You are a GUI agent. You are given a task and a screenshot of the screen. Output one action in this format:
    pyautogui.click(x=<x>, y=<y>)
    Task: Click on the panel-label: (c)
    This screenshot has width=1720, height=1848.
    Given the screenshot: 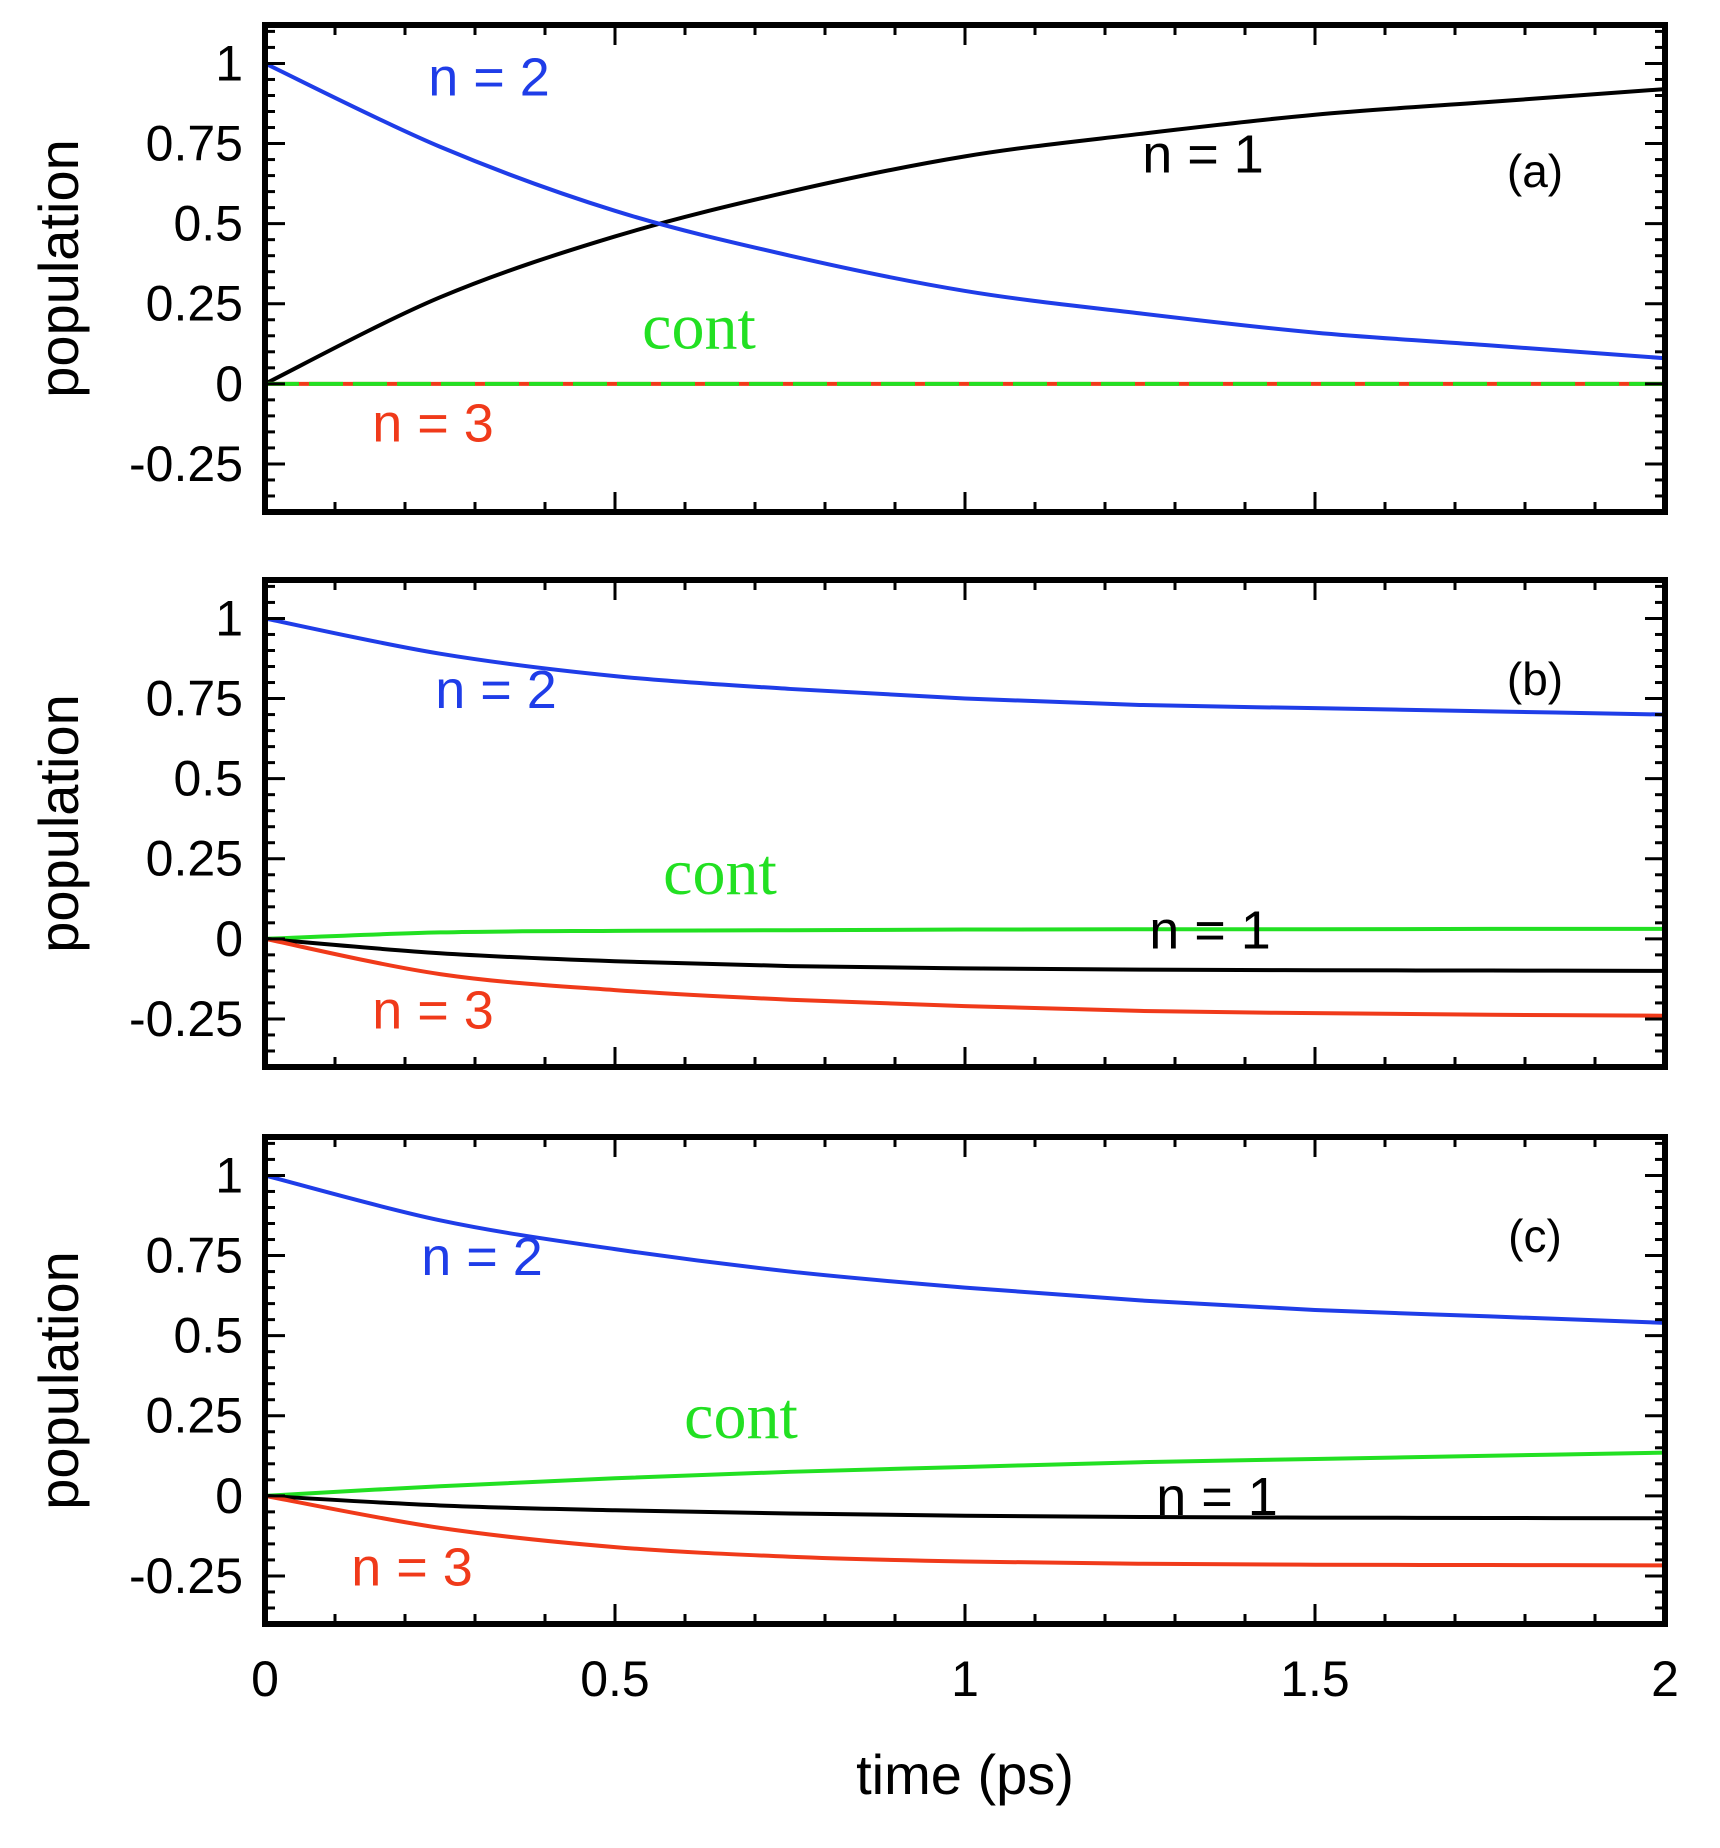 What is the action you would take?
    pyautogui.click(x=1535, y=1236)
    